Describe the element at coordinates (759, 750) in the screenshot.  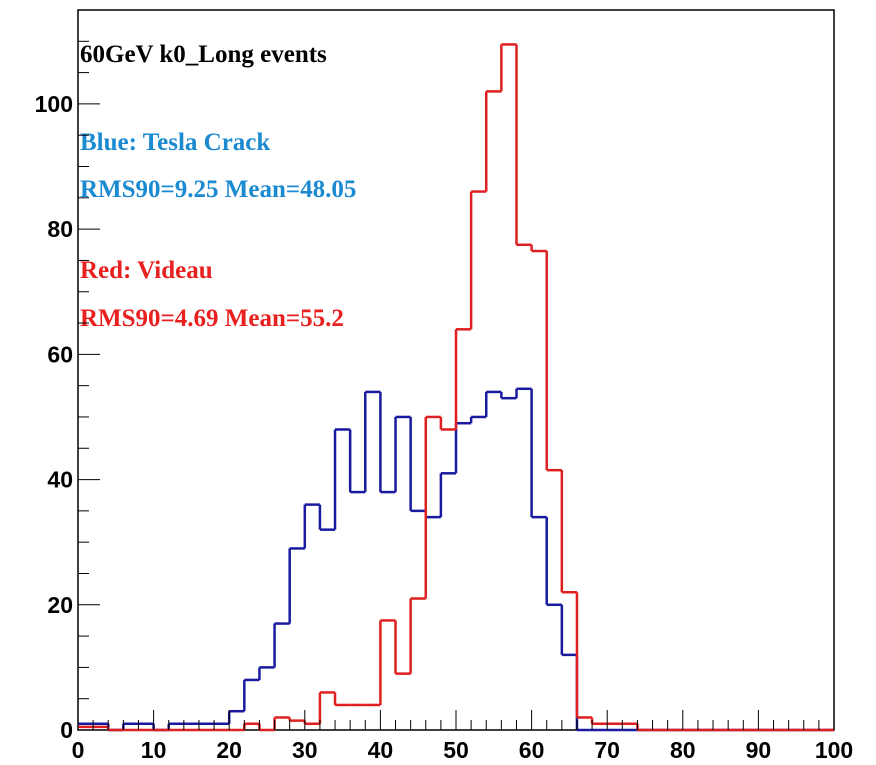
I see `x-tick-label: 90` at that location.